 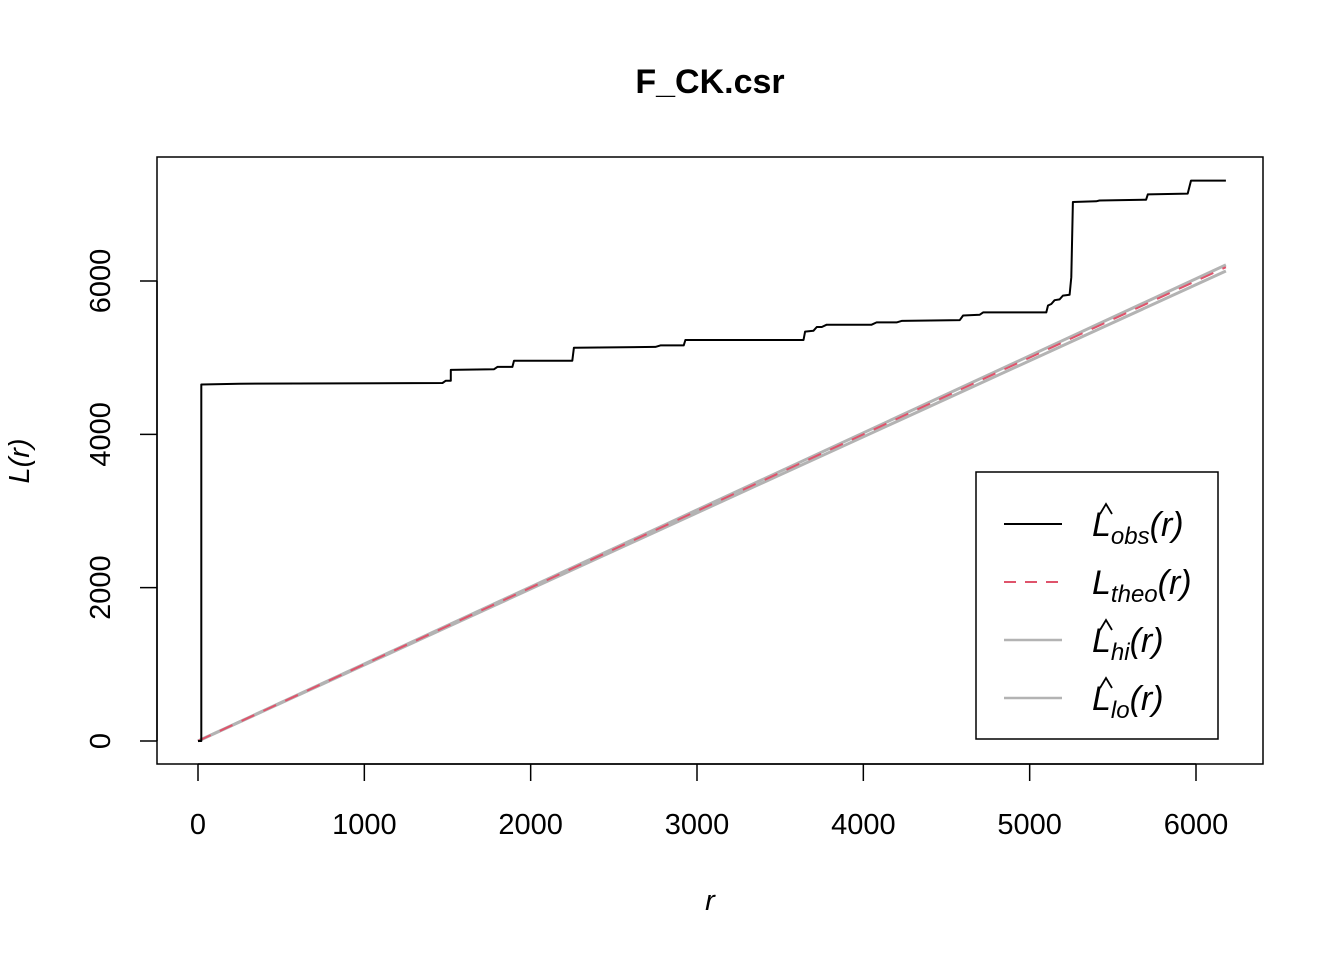 What do you see at coordinates (101, 281) in the screenshot?
I see `y-tick-label: 6000` at bounding box center [101, 281].